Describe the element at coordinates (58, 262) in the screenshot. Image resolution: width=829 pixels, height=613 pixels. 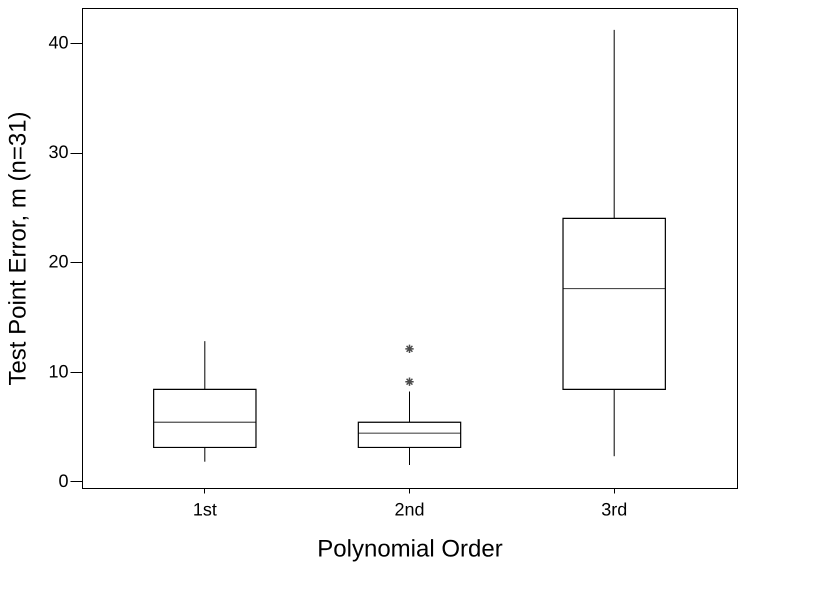
I see `y-tick-label: 20` at that location.